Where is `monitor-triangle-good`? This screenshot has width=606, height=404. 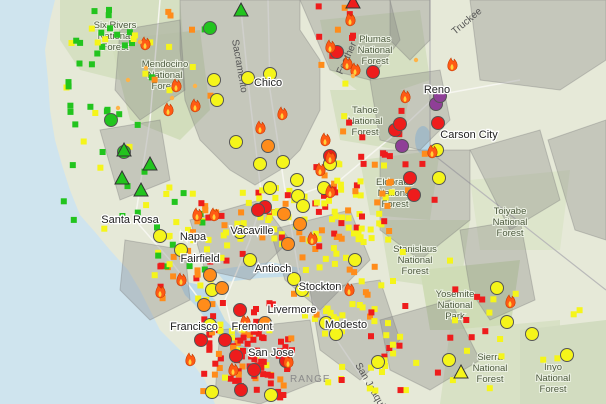 monitor-triangle-good is located at coordinates (124, 149).